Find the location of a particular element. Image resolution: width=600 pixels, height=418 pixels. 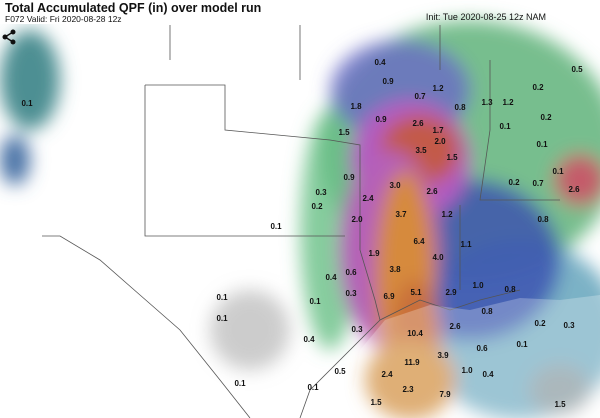

qpf-label: 1.7 is located at coordinates (438, 130).